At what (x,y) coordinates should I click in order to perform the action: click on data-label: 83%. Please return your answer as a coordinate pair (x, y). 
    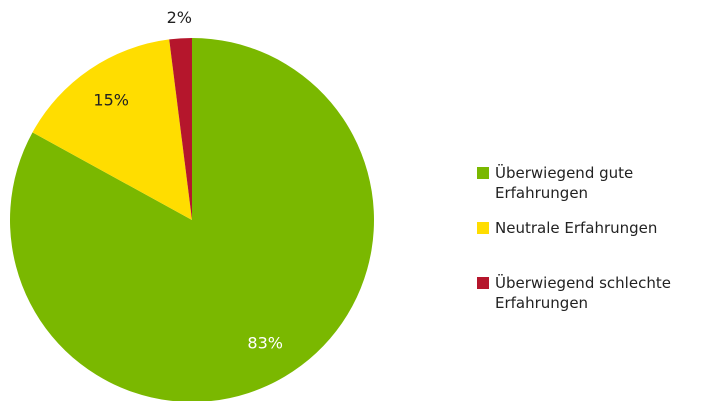
    Looking at the image, I should click on (265, 342).